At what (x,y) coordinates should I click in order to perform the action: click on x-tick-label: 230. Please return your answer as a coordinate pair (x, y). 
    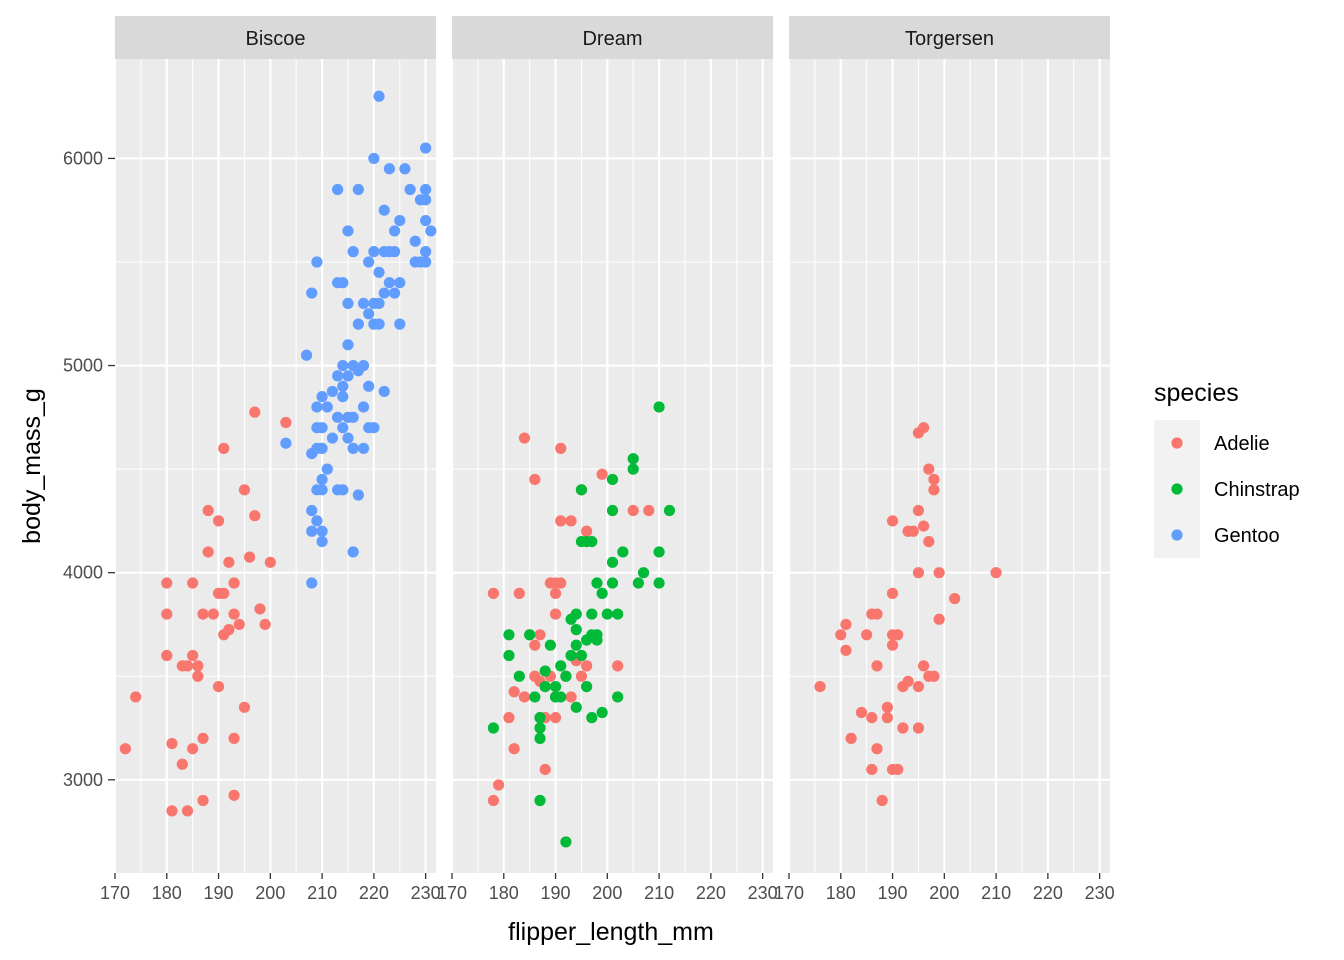
    Looking at the image, I should click on (426, 893).